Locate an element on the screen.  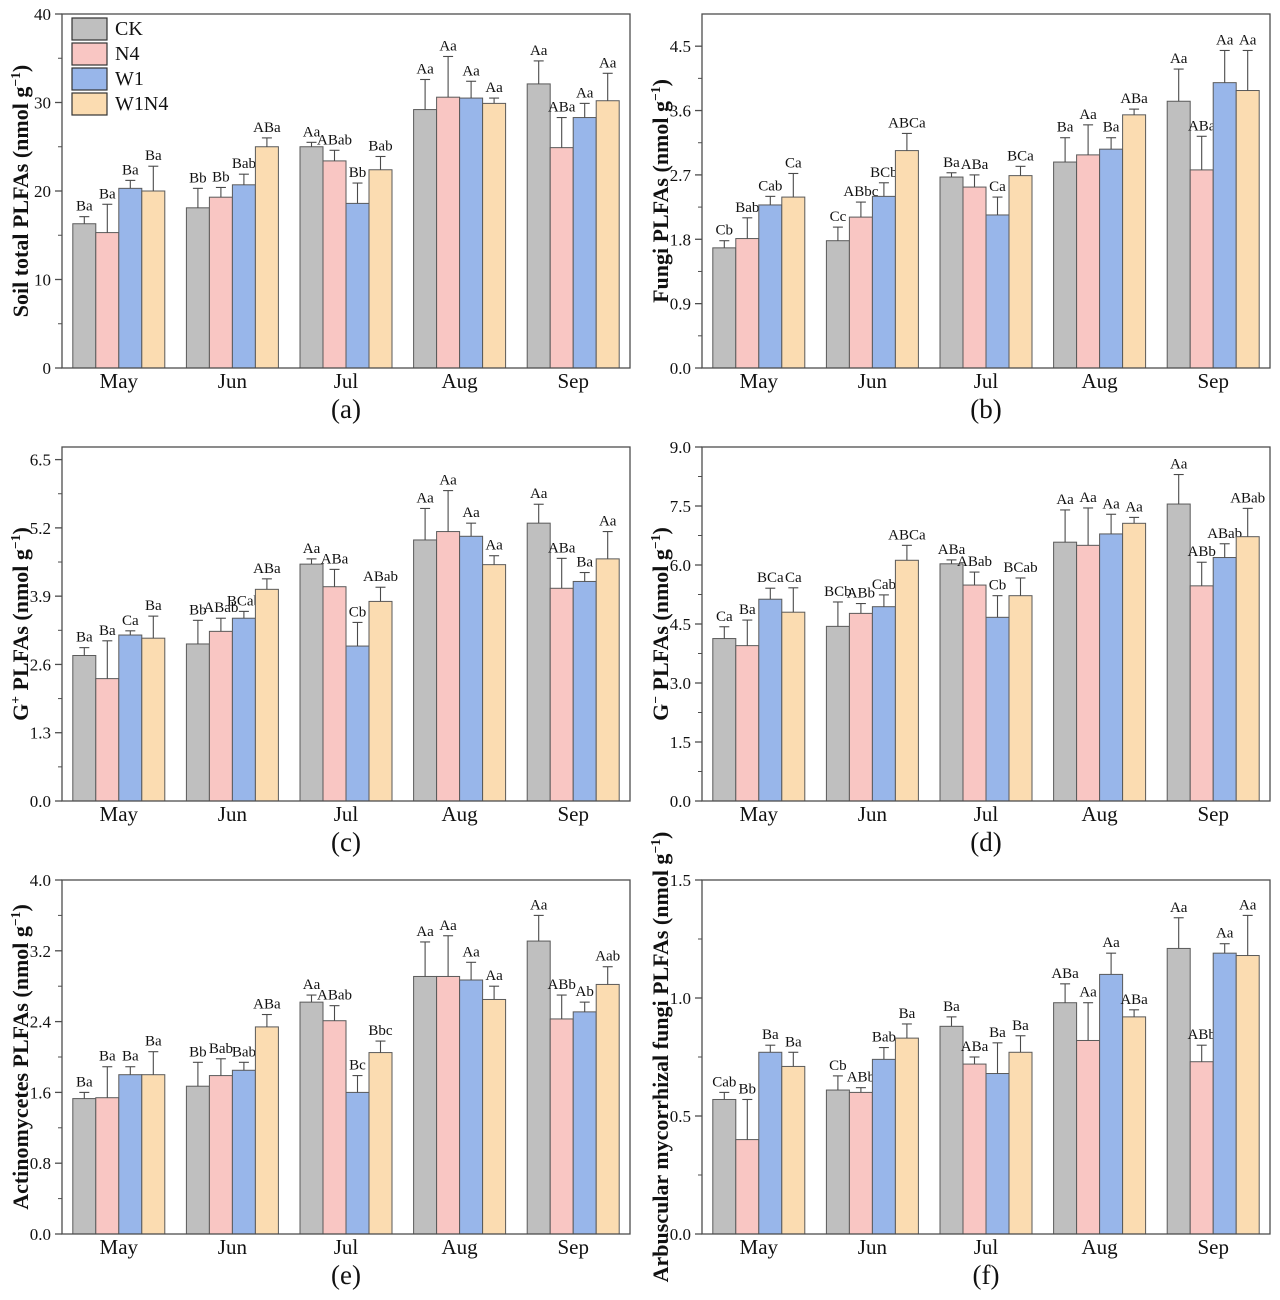
month-label: Jul is located at coordinates (986, 814).